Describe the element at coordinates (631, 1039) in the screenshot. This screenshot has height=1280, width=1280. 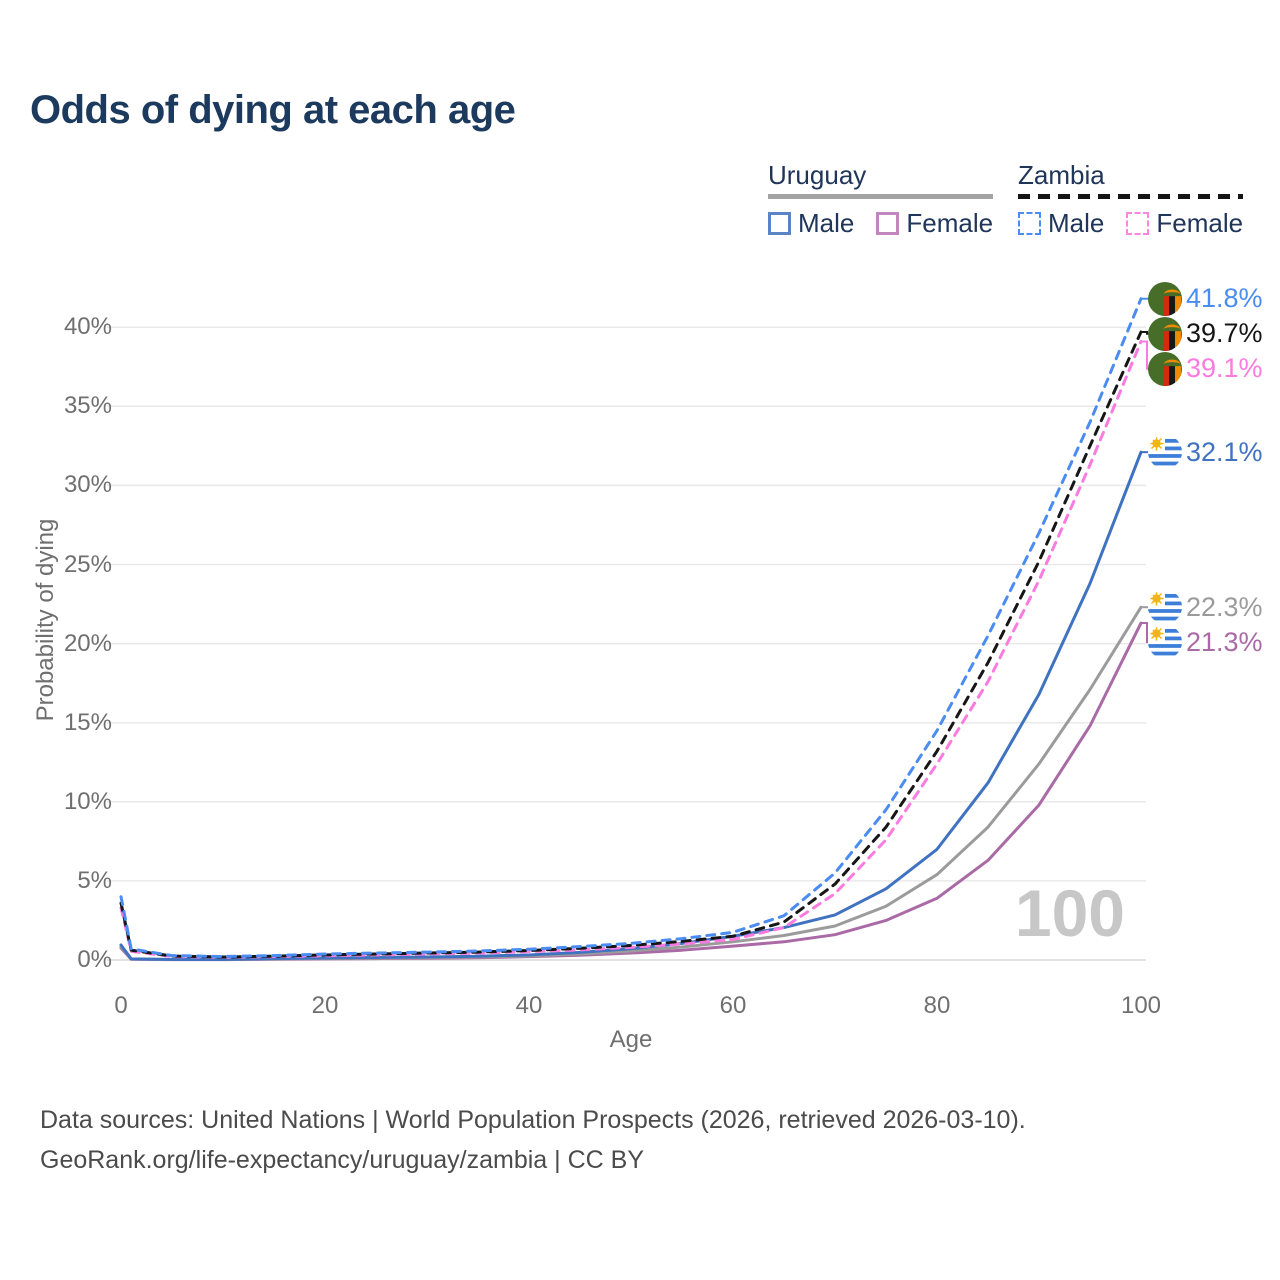
I see `x-axis-title: Age` at that location.